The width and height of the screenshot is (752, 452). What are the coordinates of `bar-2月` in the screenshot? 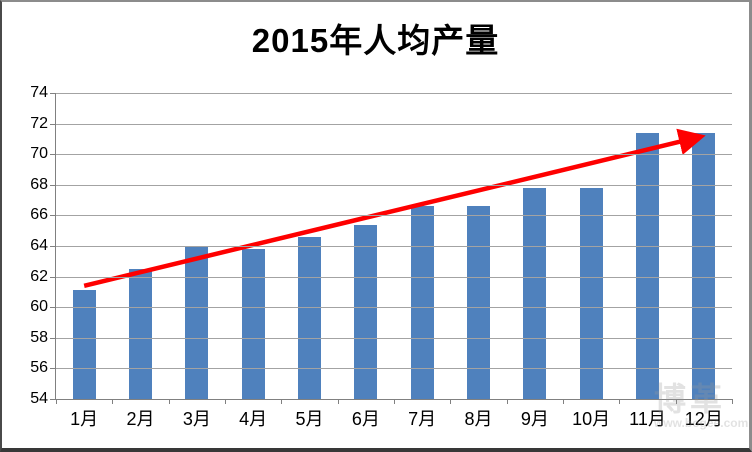 It's located at (140, 333).